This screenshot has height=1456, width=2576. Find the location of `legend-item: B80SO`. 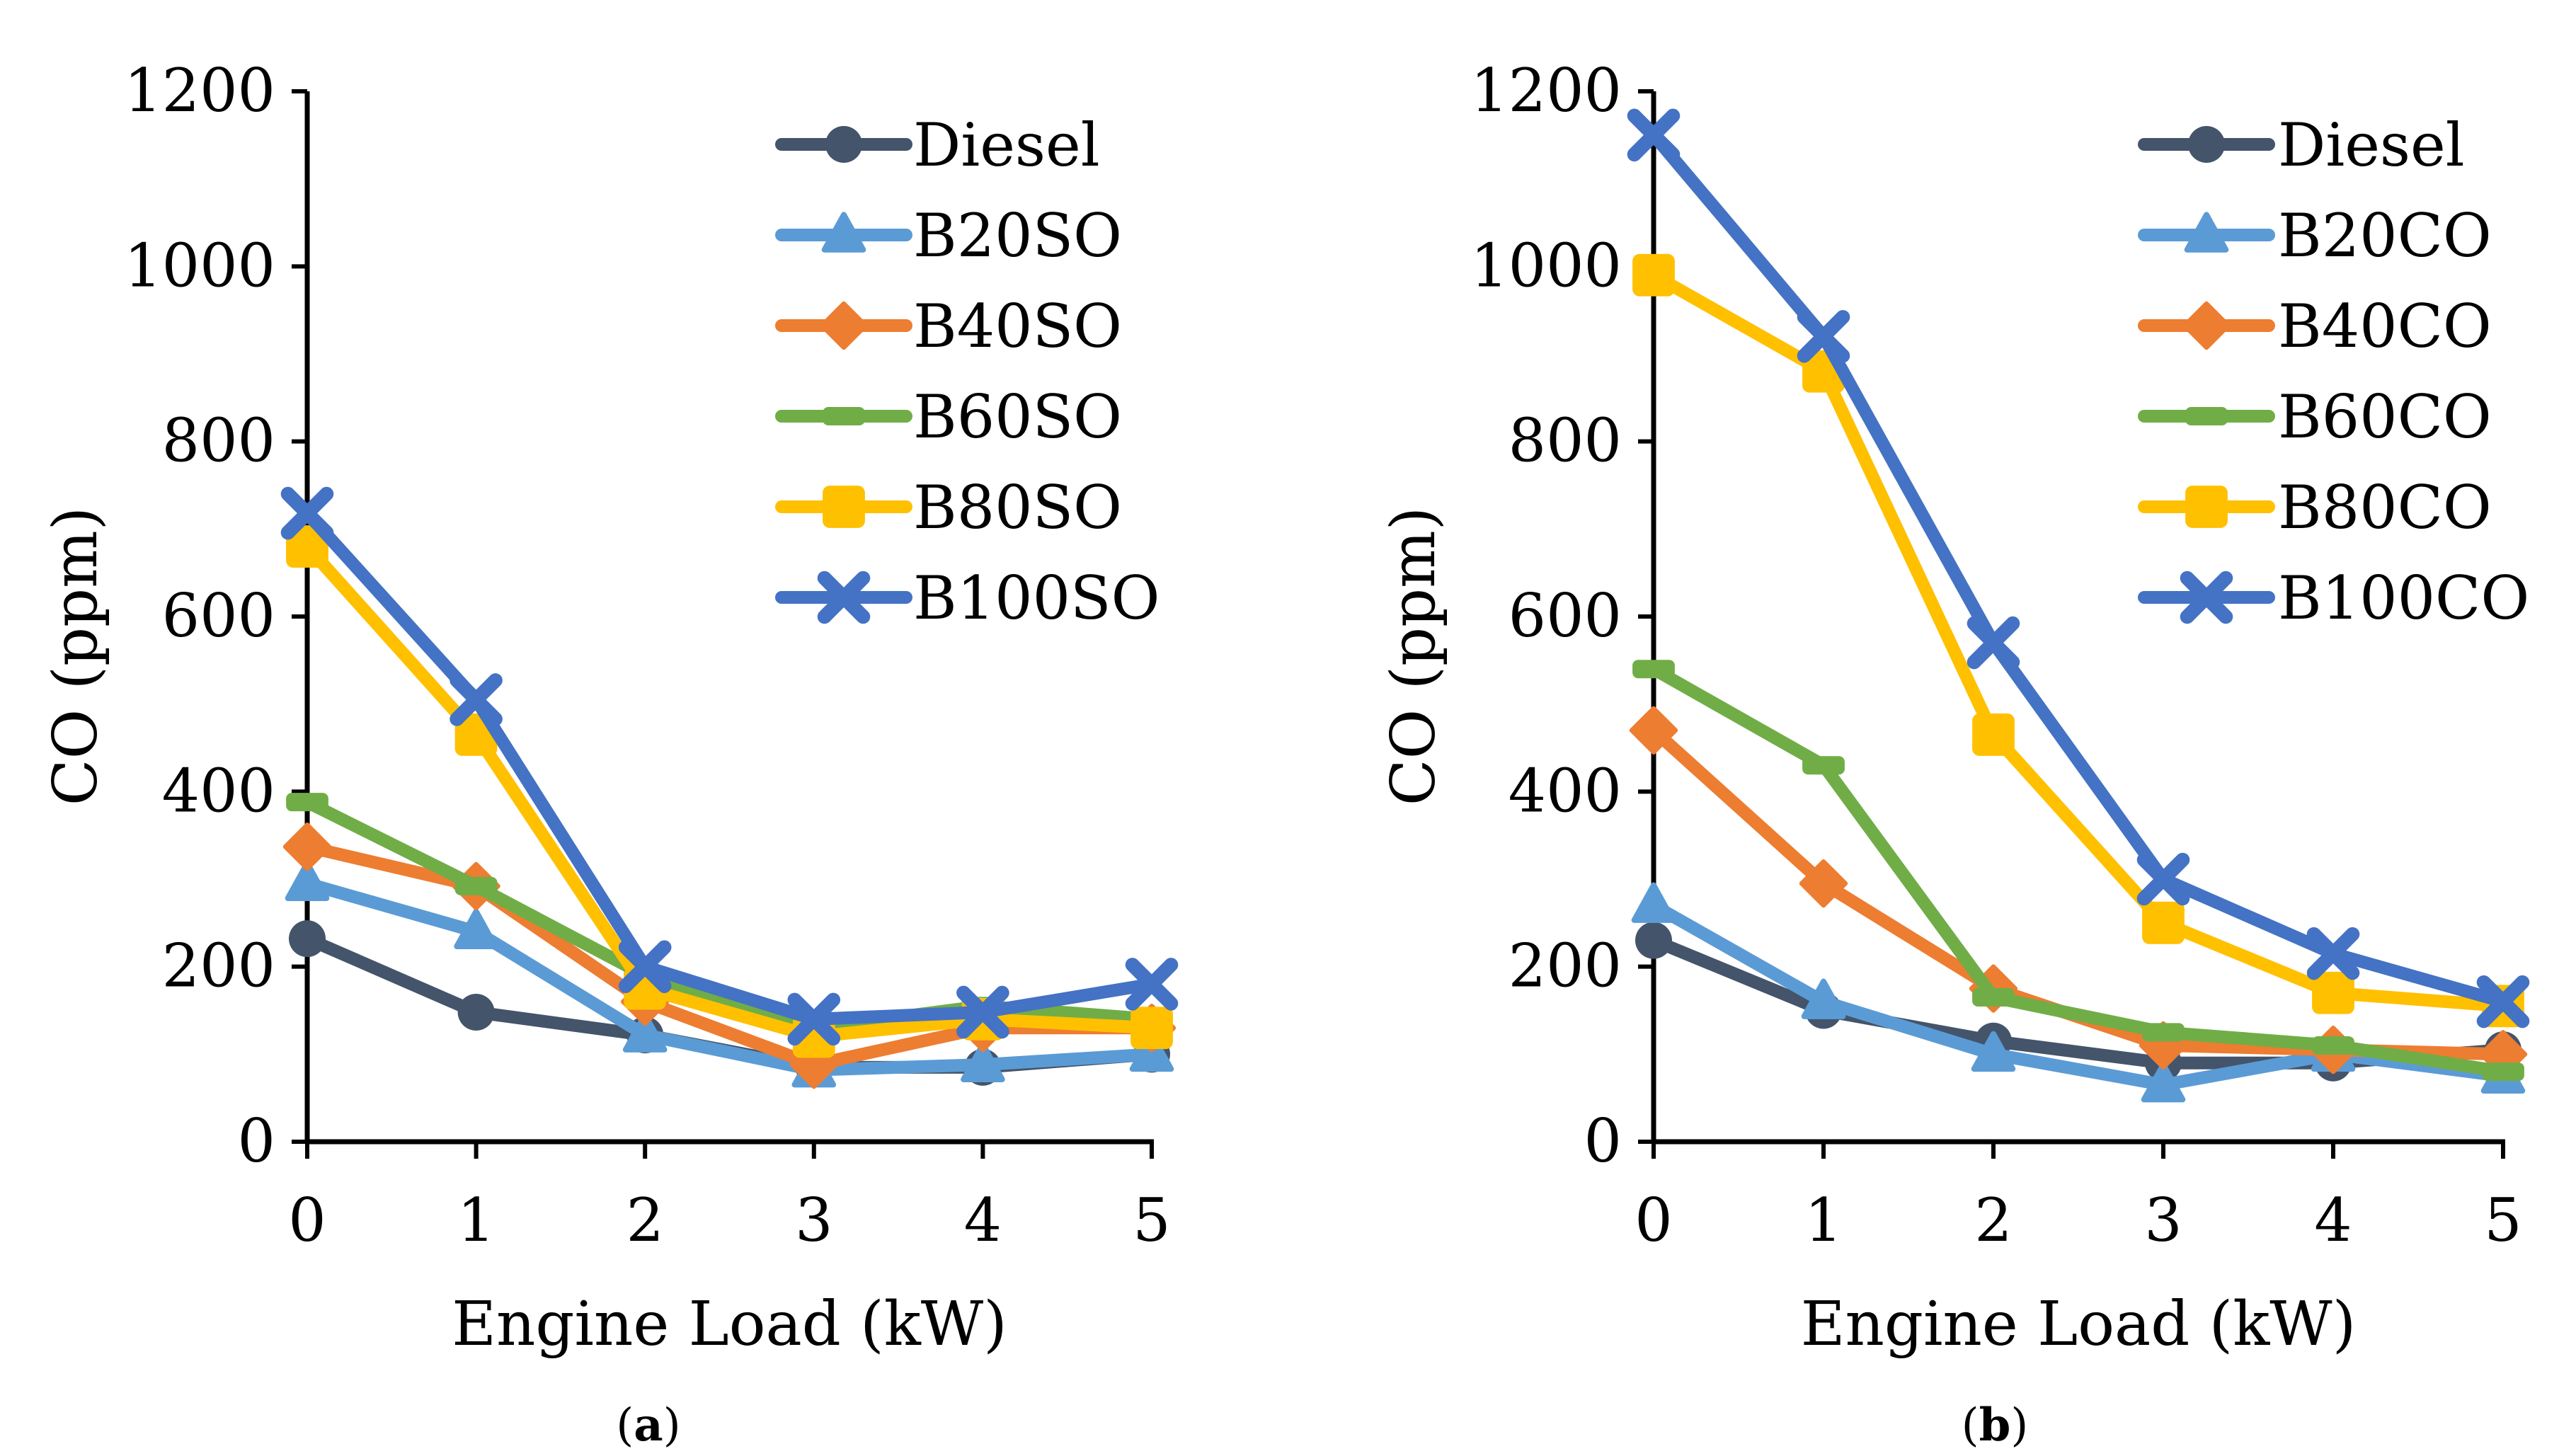

legend-item: B80SO is located at coordinates (948, 507).